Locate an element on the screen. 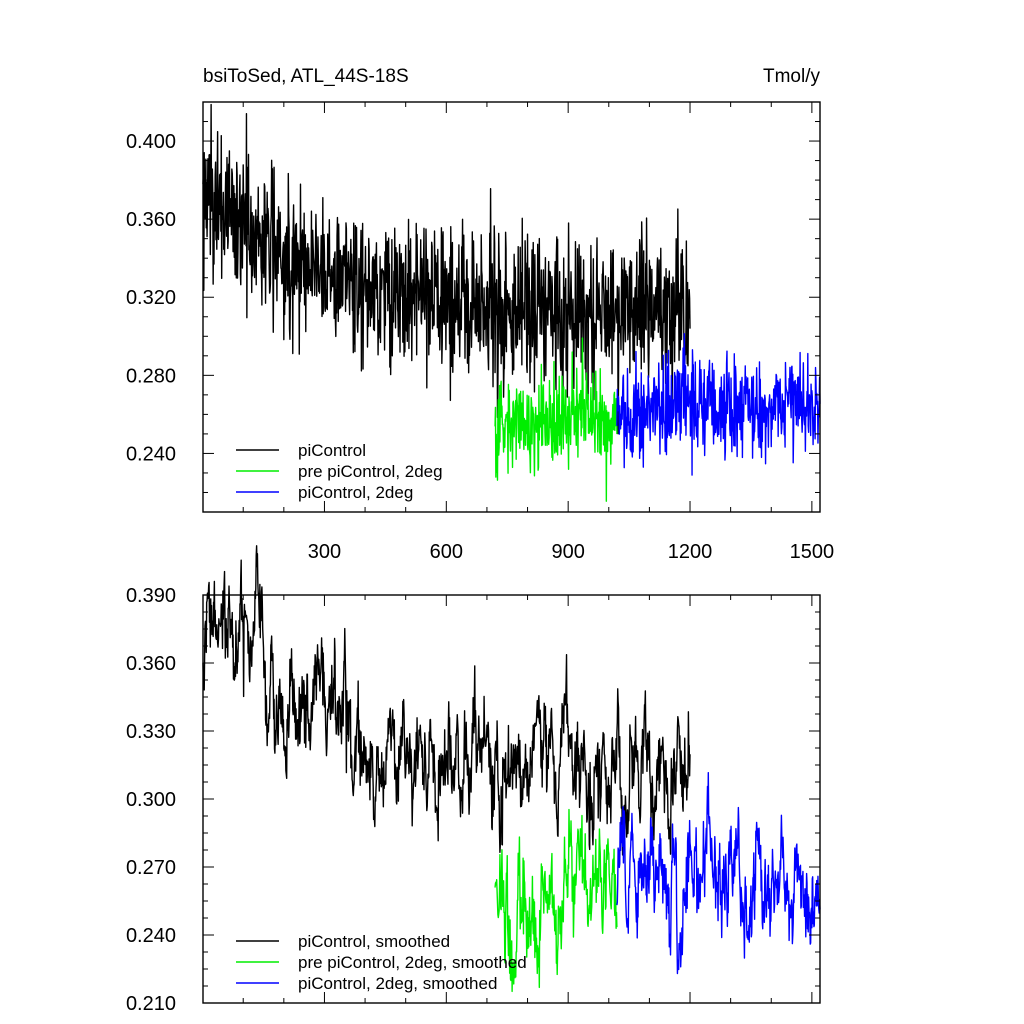  legend-label-piControl-2deg-smoothed: piControl, 2deg, smoothed is located at coordinates (397, 983).